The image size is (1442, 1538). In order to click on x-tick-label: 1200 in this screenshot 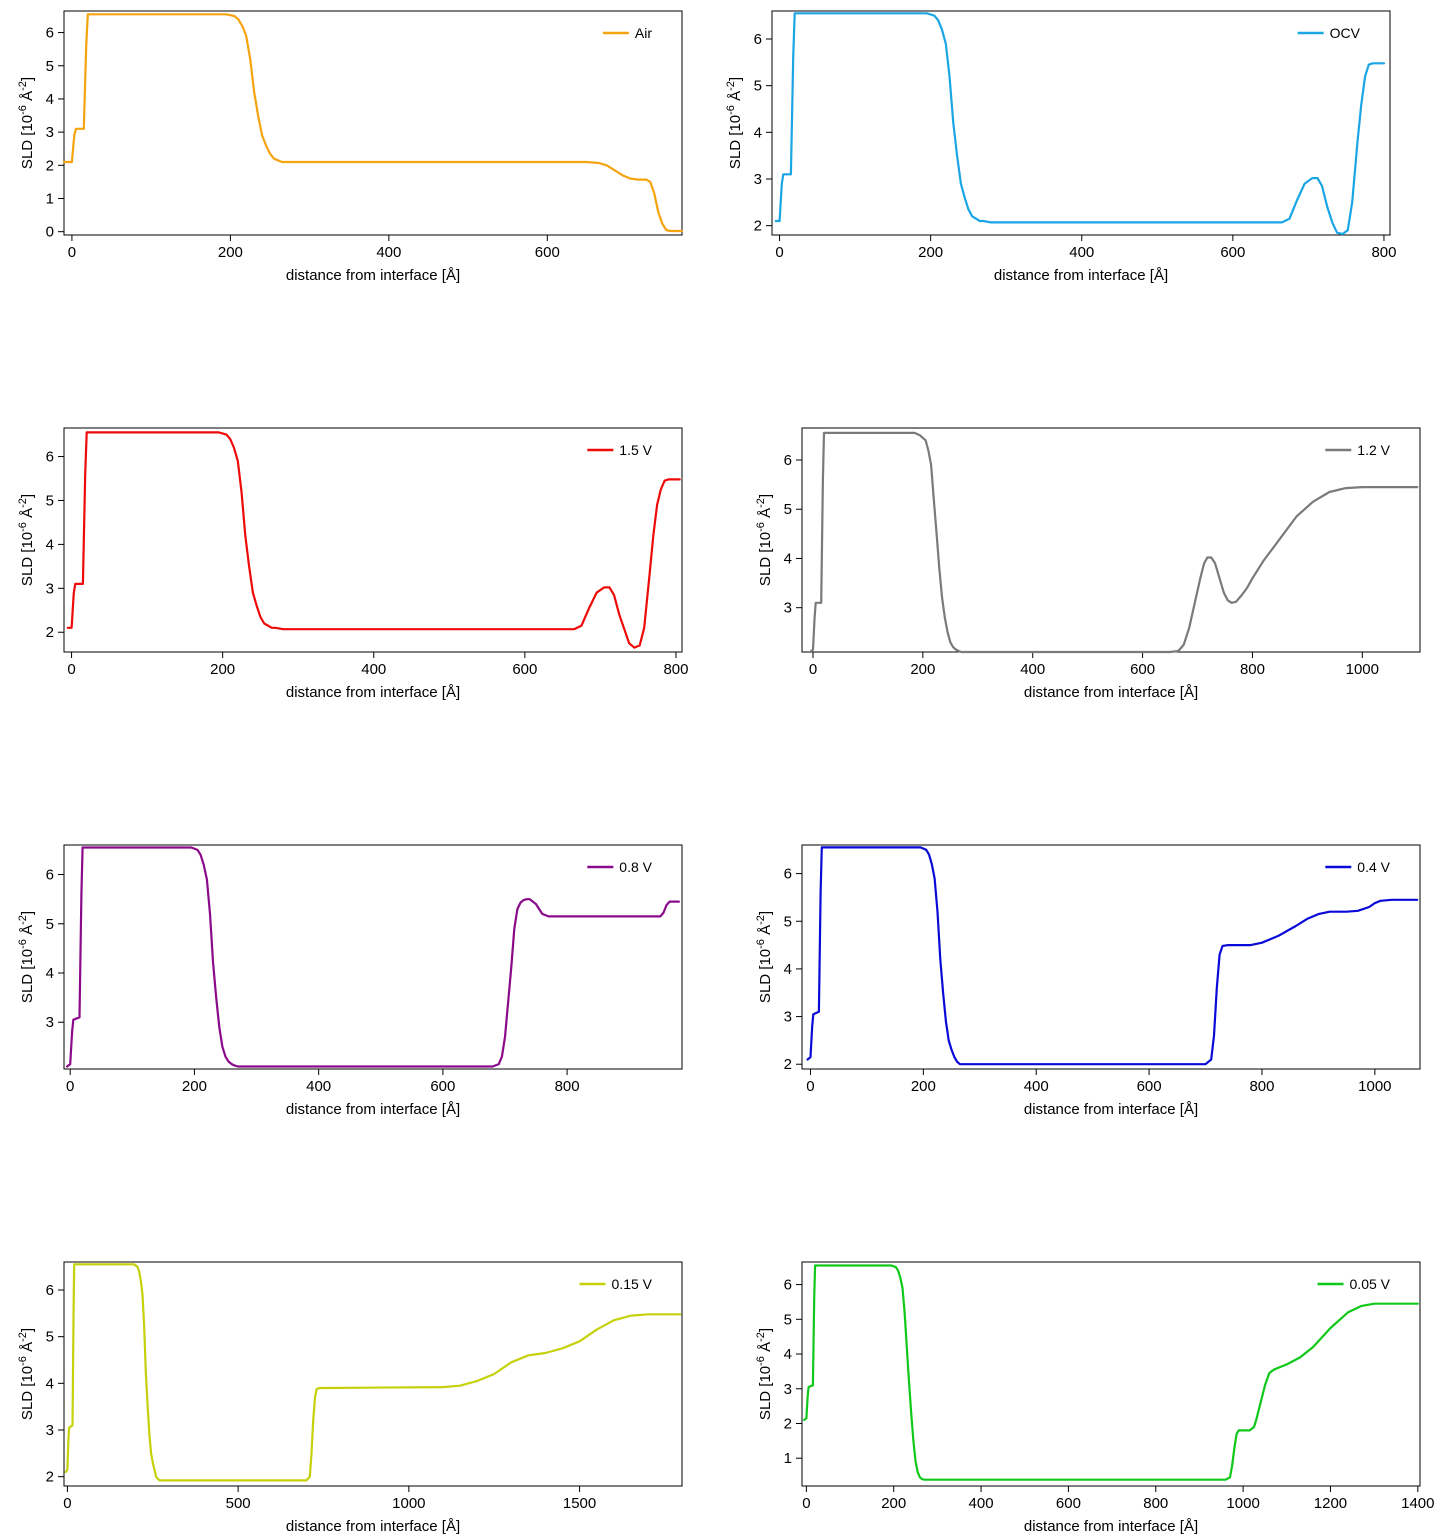, I will do `click(1330, 1503)`.